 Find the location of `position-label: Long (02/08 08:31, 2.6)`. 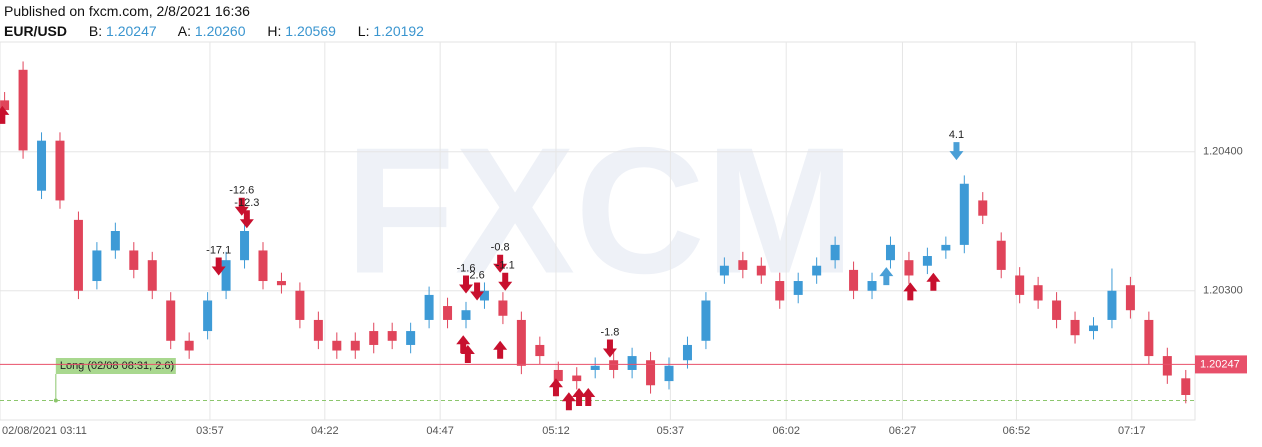

position-label: Long (02/08 08:31, 2.6) is located at coordinates (117, 366).